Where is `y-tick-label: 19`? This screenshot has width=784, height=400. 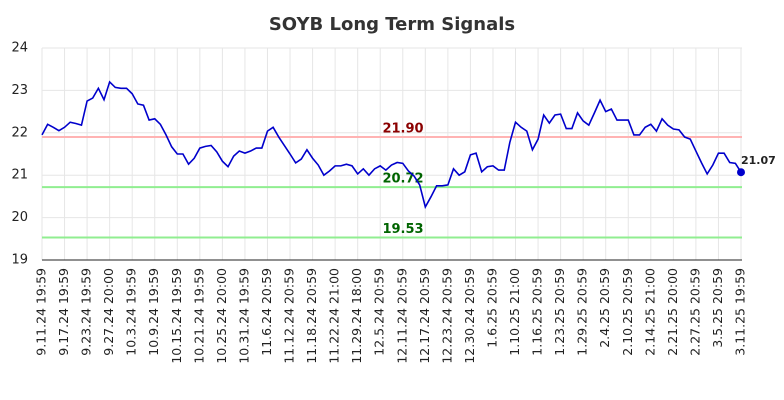 y-tick-label: 19 is located at coordinates (19, 260).